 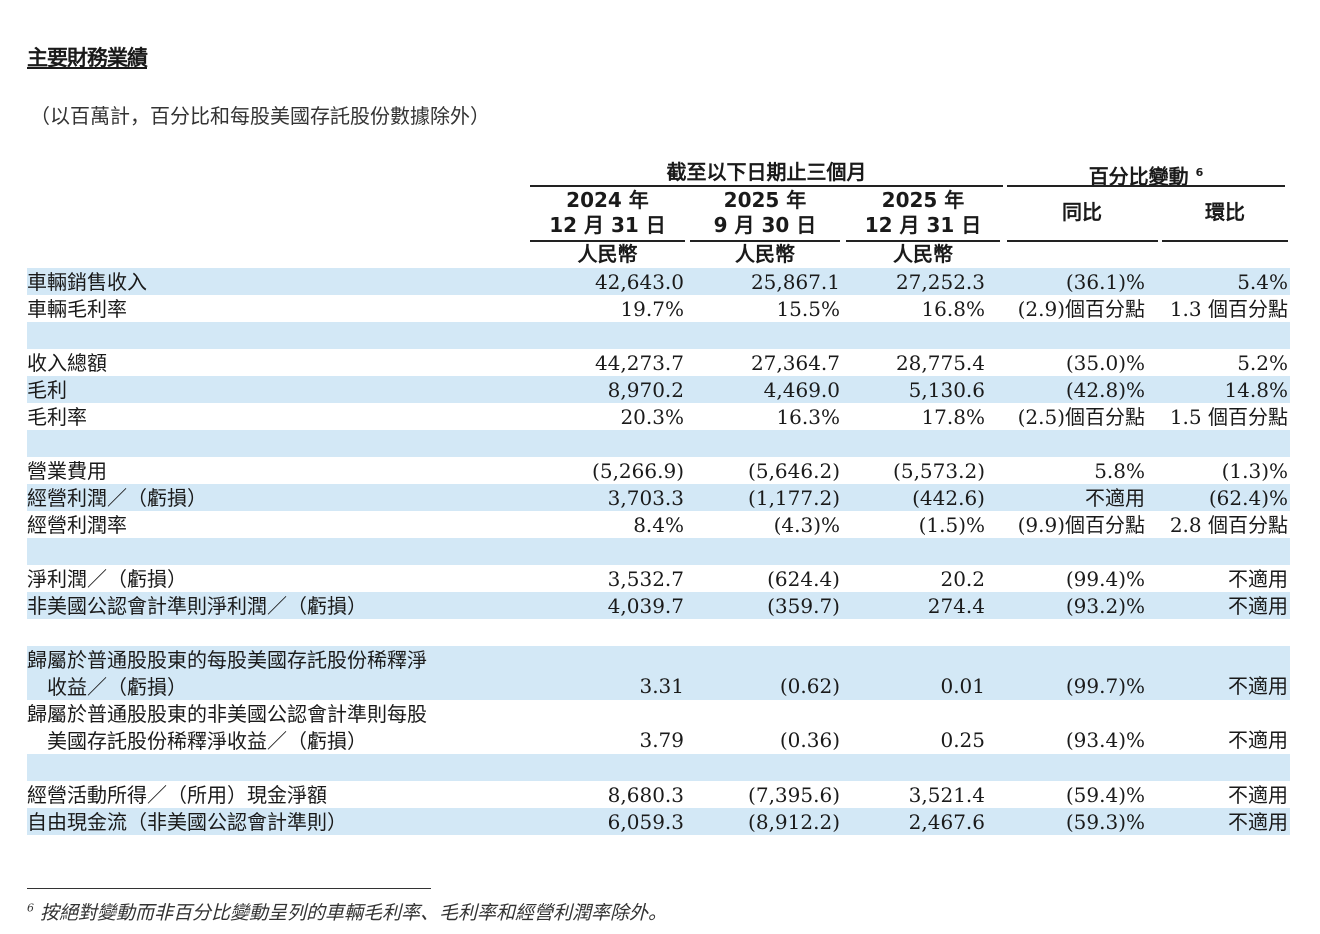 I want to click on row-label: 經營利潤／（虧損）, so click(x=117, y=498).